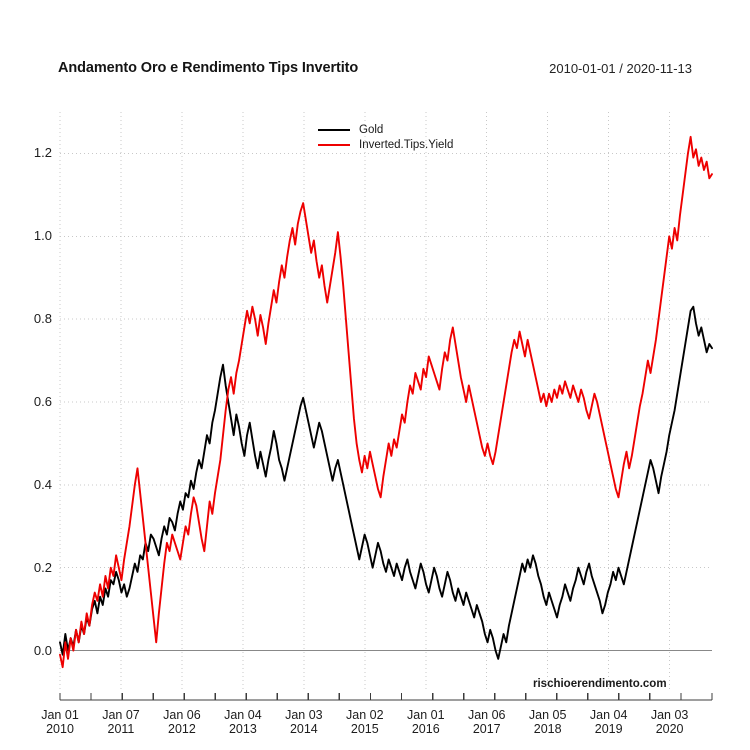  Describe the element at coordinates (42, 319) in the screenshot. I see `y-axis-tick-label: 0.8` at that location.